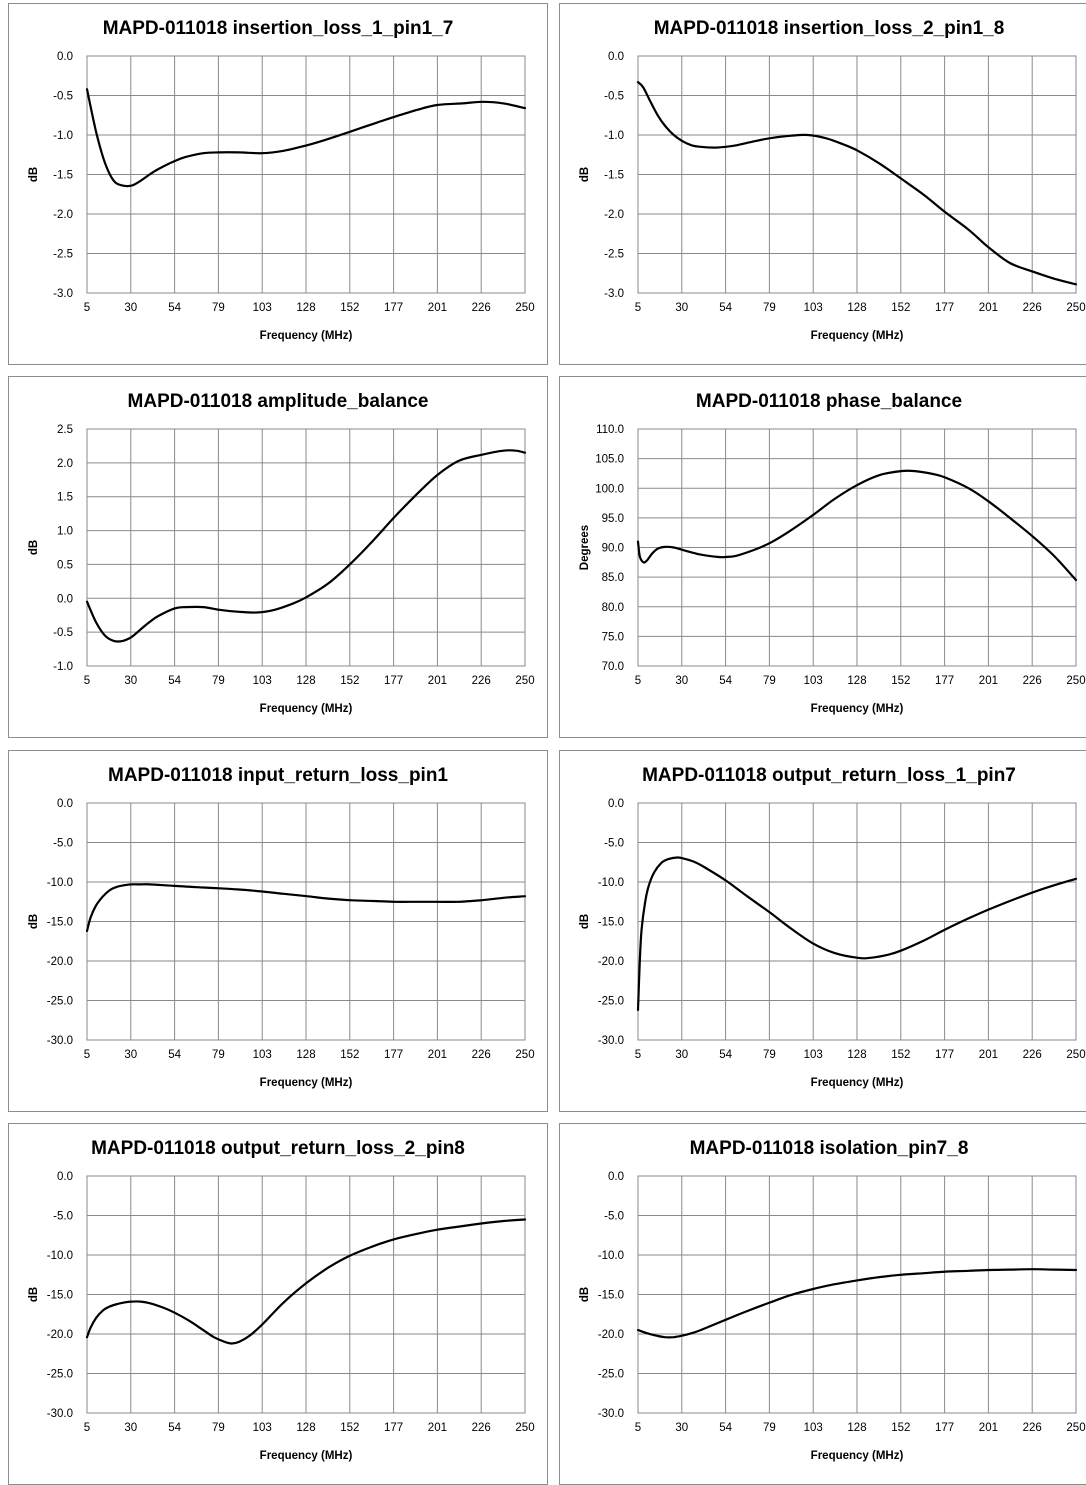  What do you see at coordinates (829, 28) in the screenshot?
I see `chart-title: MAPD-011018 insertion_loss_2_pin1_8` at bounding box center [829, 28].